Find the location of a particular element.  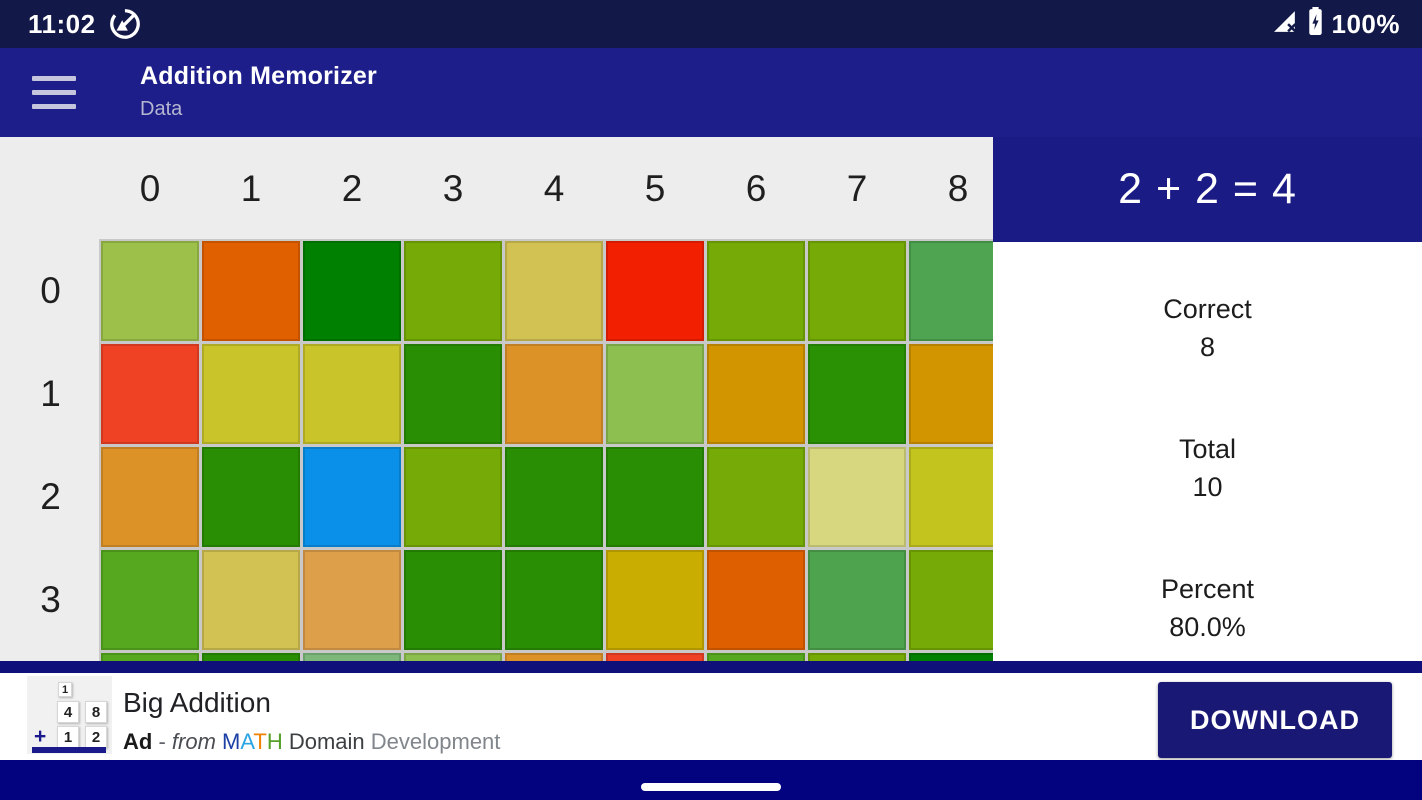

ad-app-title: Big Addition is located at coordinates (197, 702).